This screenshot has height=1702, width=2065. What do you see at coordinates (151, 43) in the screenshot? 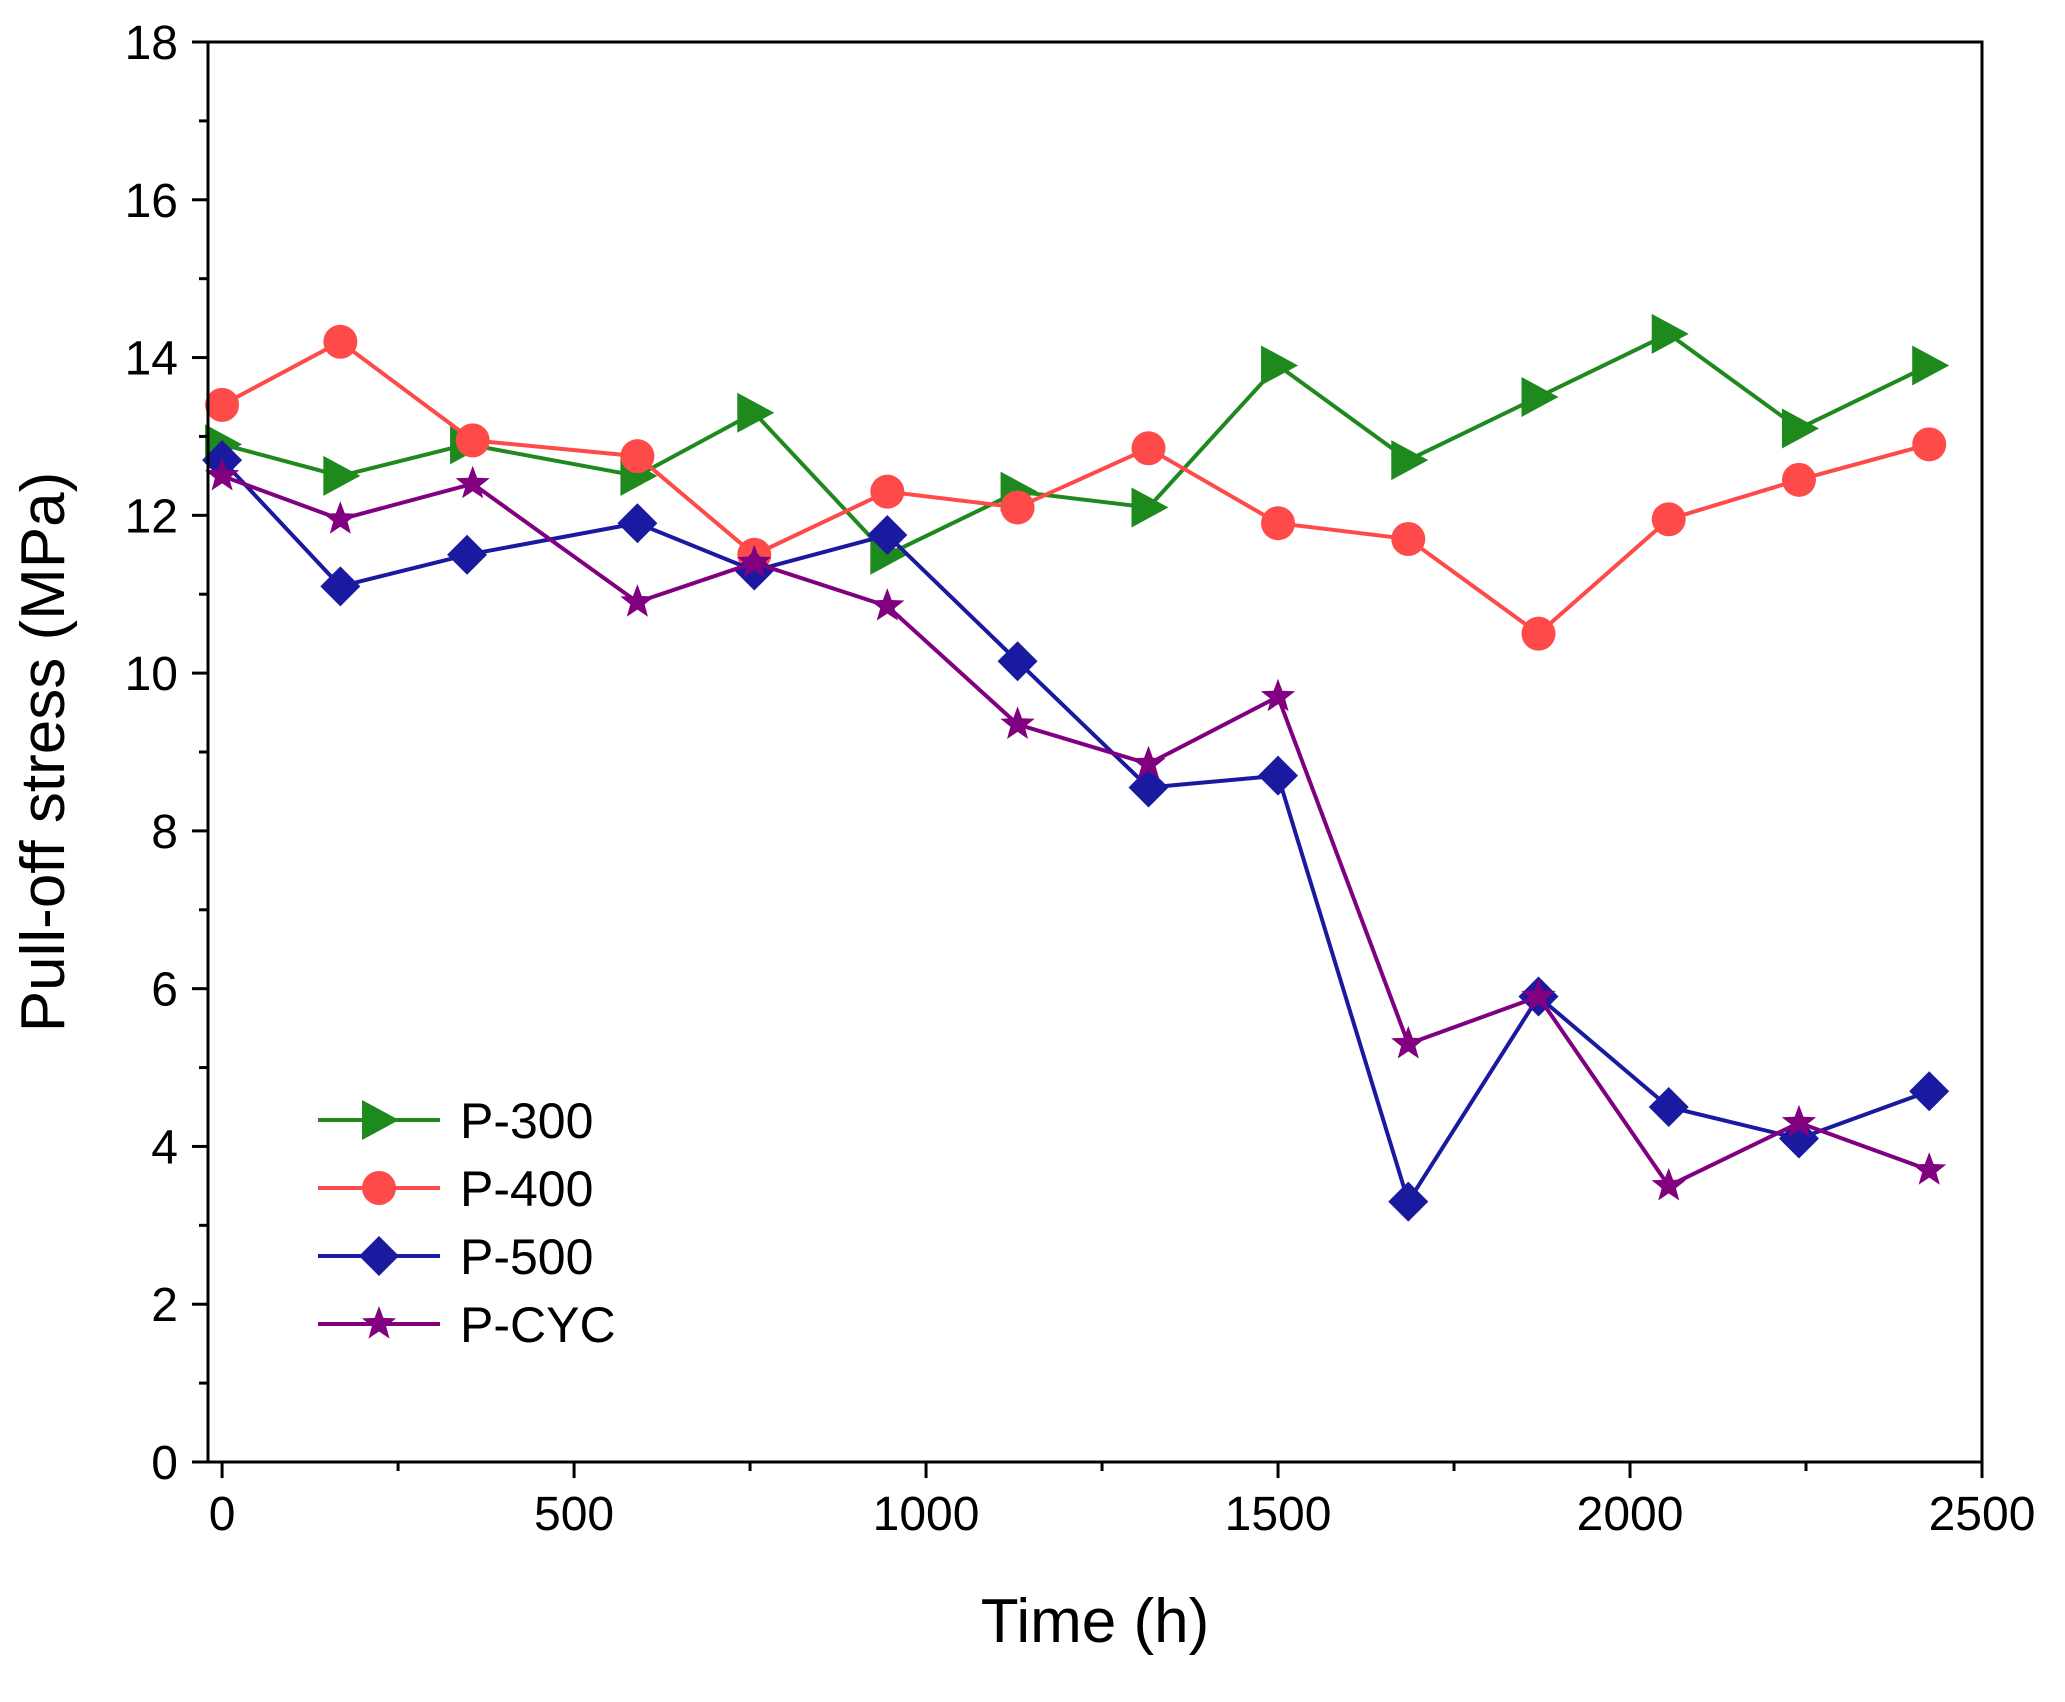
I see `y-tick-label: 18` at bounding box center [151, 43].